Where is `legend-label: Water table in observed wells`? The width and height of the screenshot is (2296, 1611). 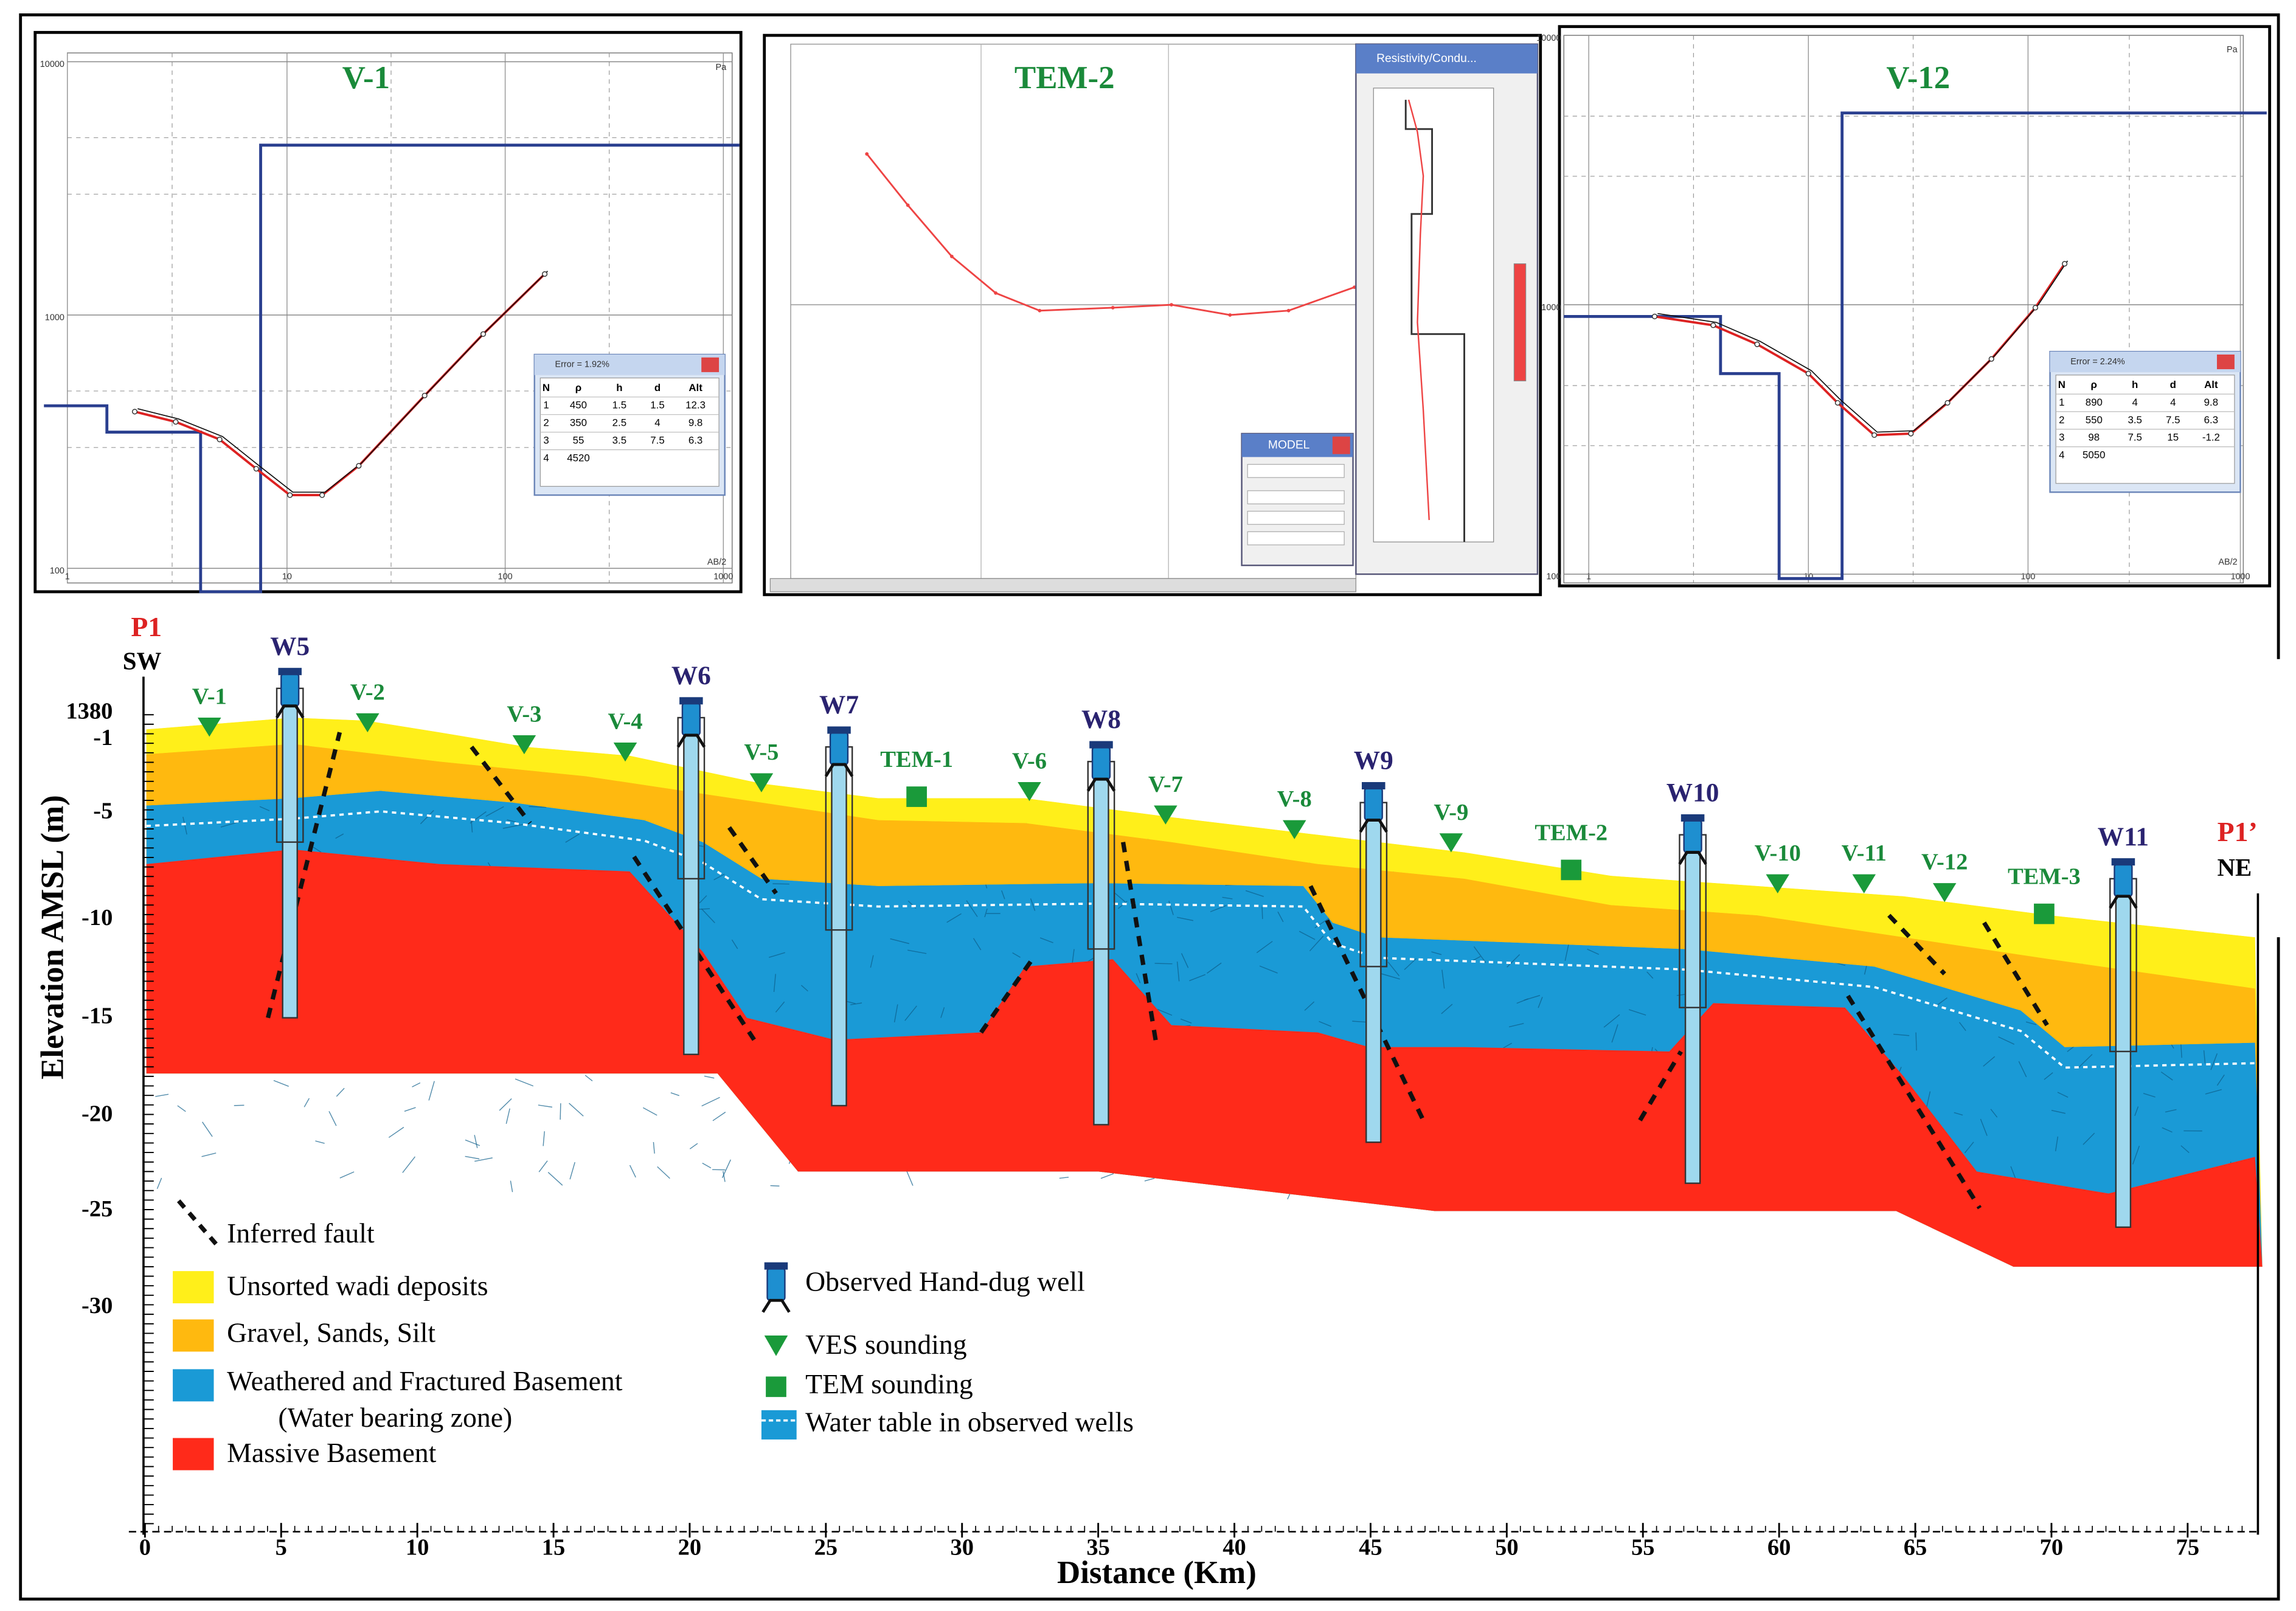
legend-label: Water table in observed wells is located at coordinates (969, 1422).